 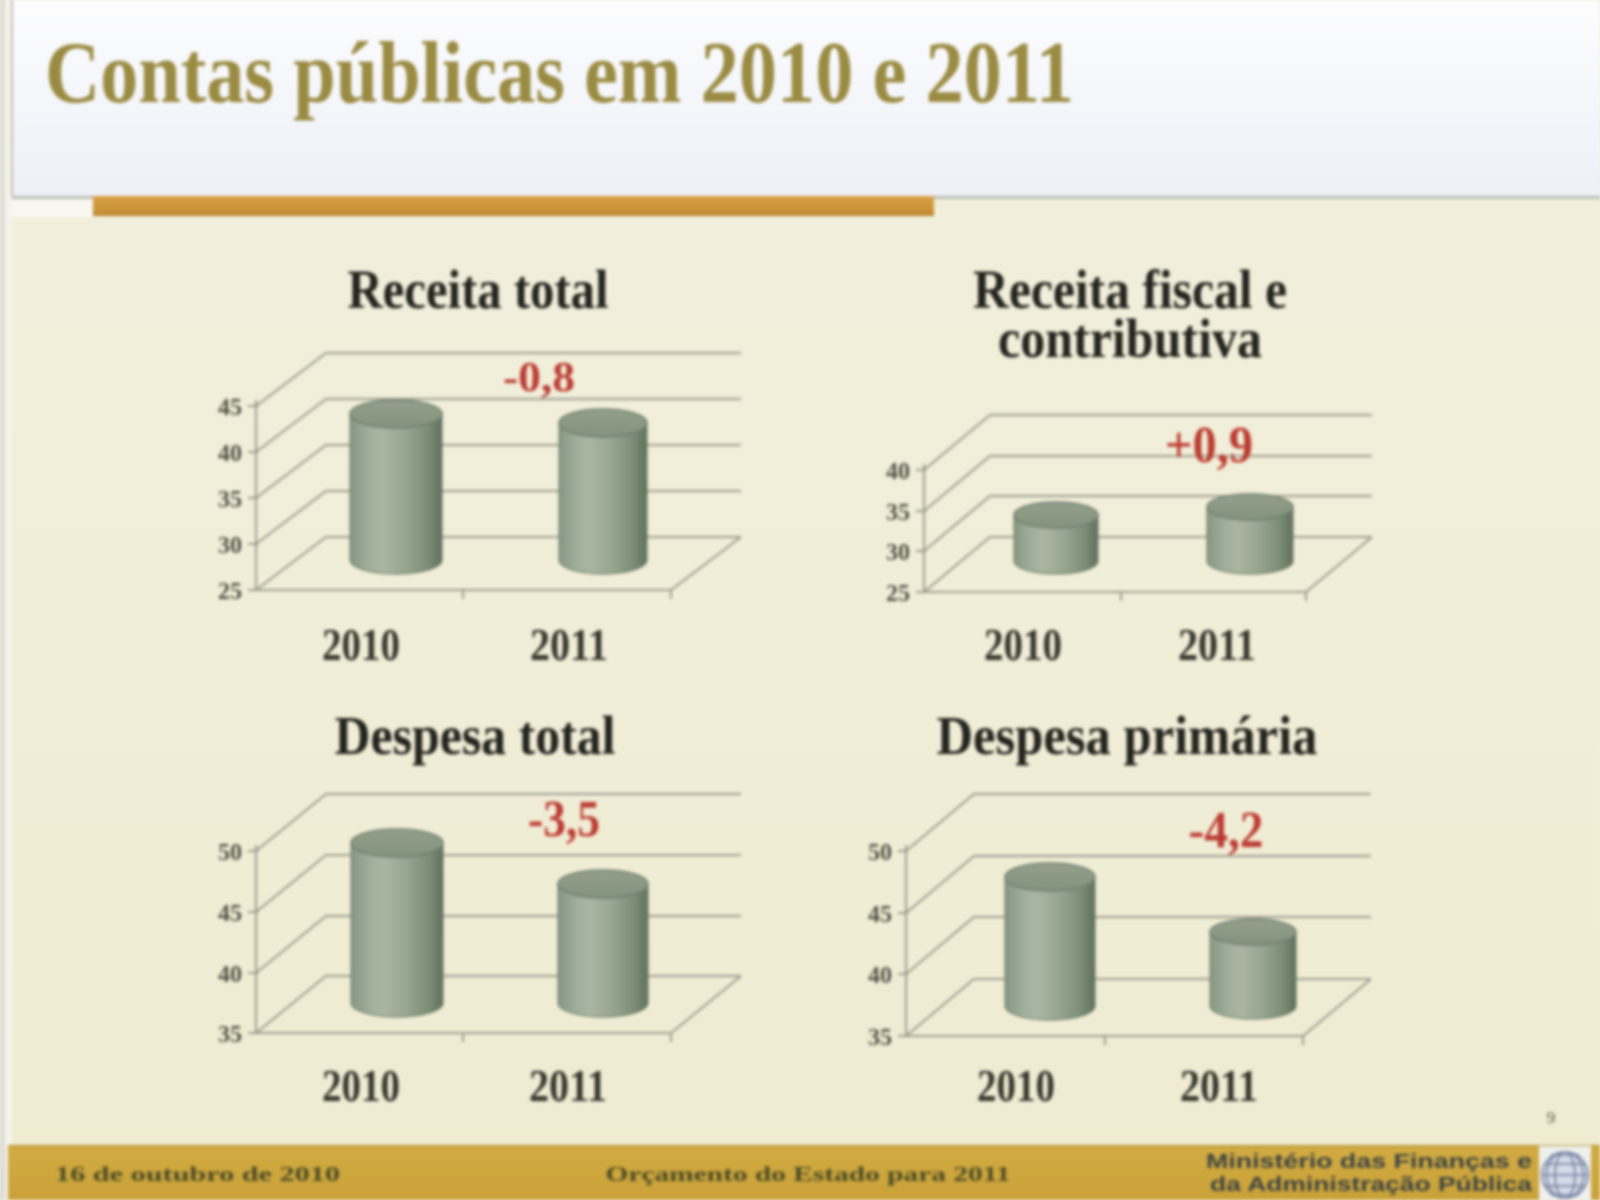 I want to click on svg-text: 9, so click(x=1551, y=1117).